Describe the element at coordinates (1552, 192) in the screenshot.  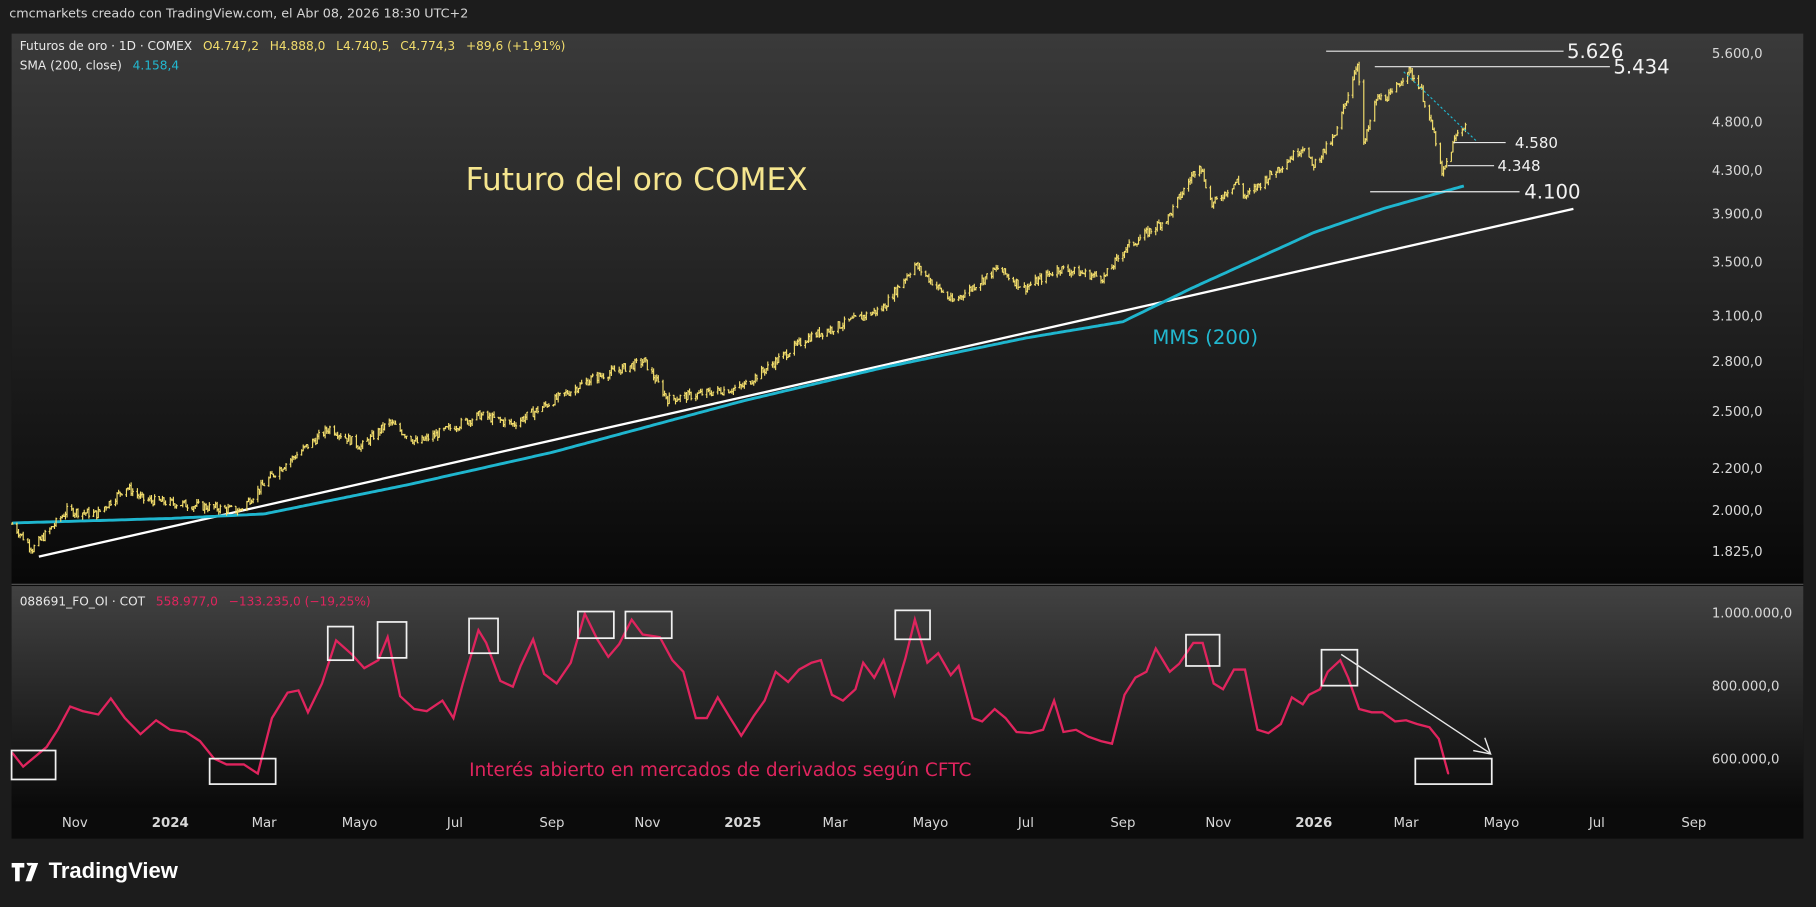
I see `level-label: 4.100` at that location.